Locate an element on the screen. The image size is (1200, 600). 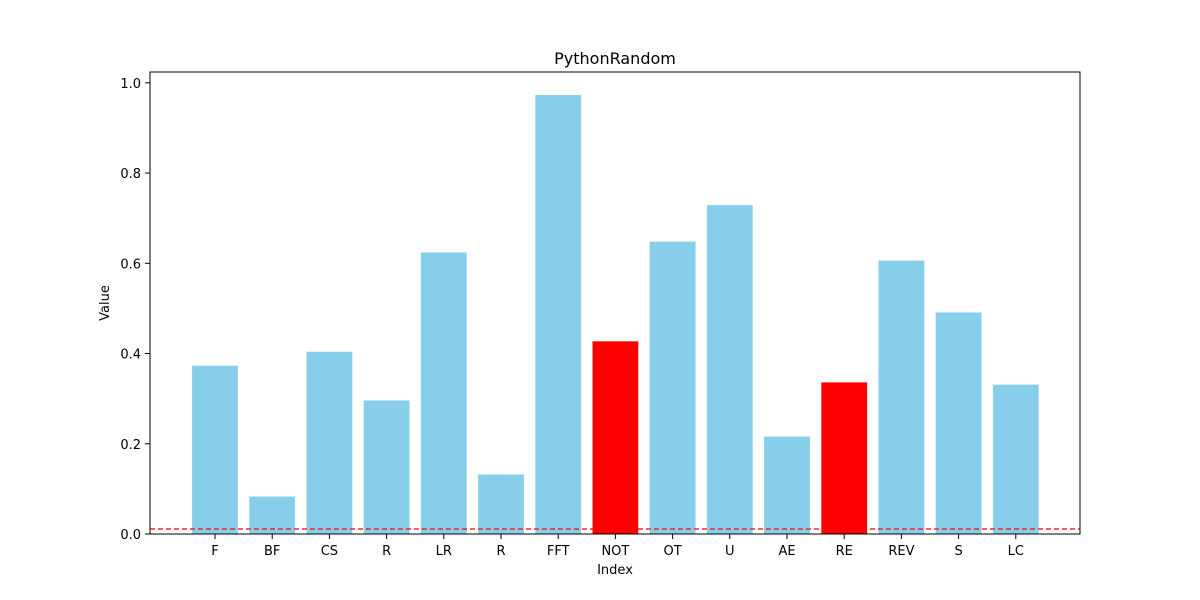
y-tick-label: 0.0 is located at coordinates (130, 535).